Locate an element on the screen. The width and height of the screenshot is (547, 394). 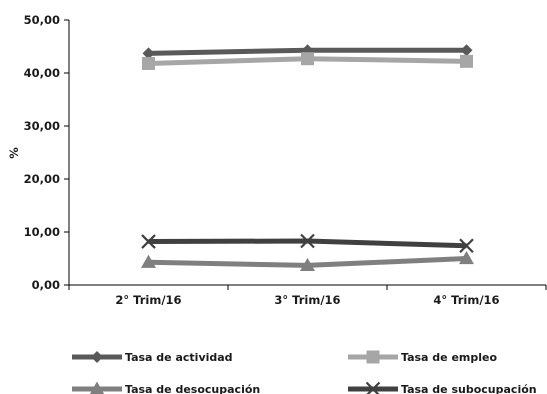
legend-label: Tasa de subocupación is located at coordinates (469, 388).